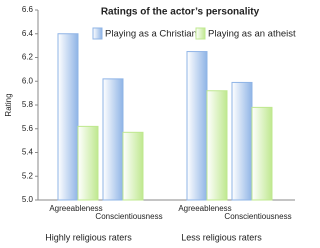  I want to click on y-tick-label: 6.0, so click(28, 80).